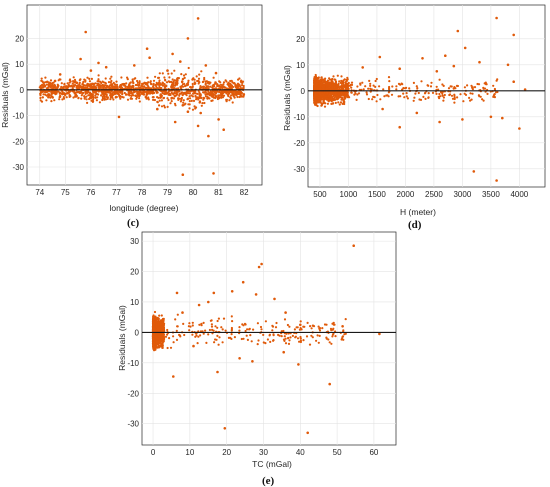  I want to click on panel-d-xlabel: H (meter), so click(418, 212).